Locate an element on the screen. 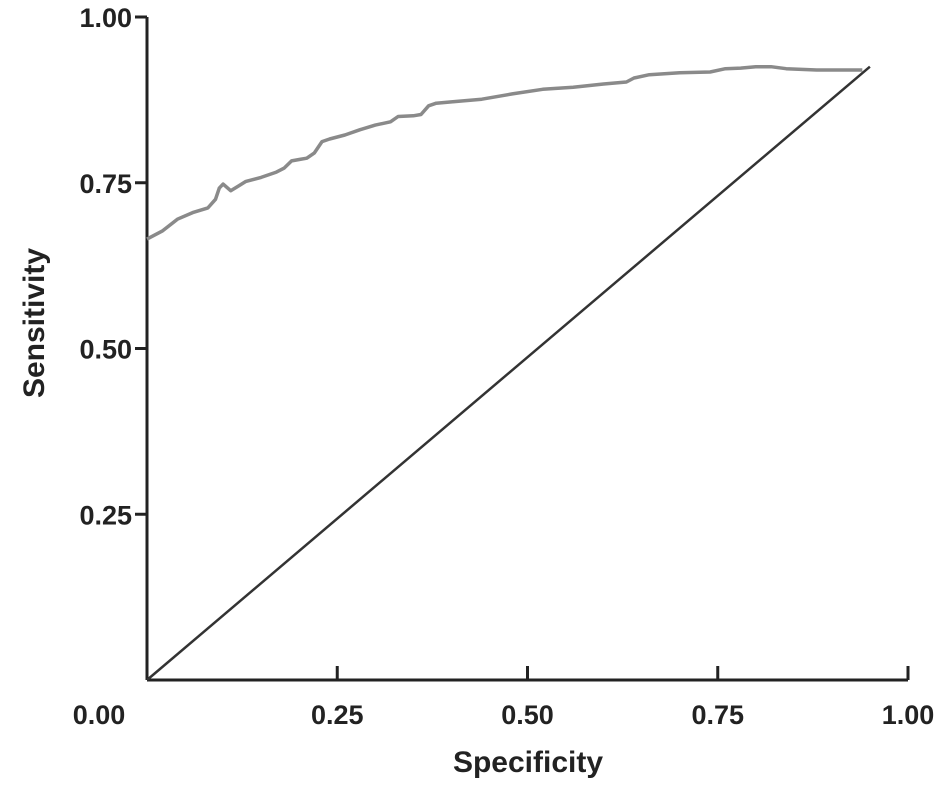 The height and width of the screenshot is (785, 945). y-tick-label: 0.25 is located at coordinates (105, 515).